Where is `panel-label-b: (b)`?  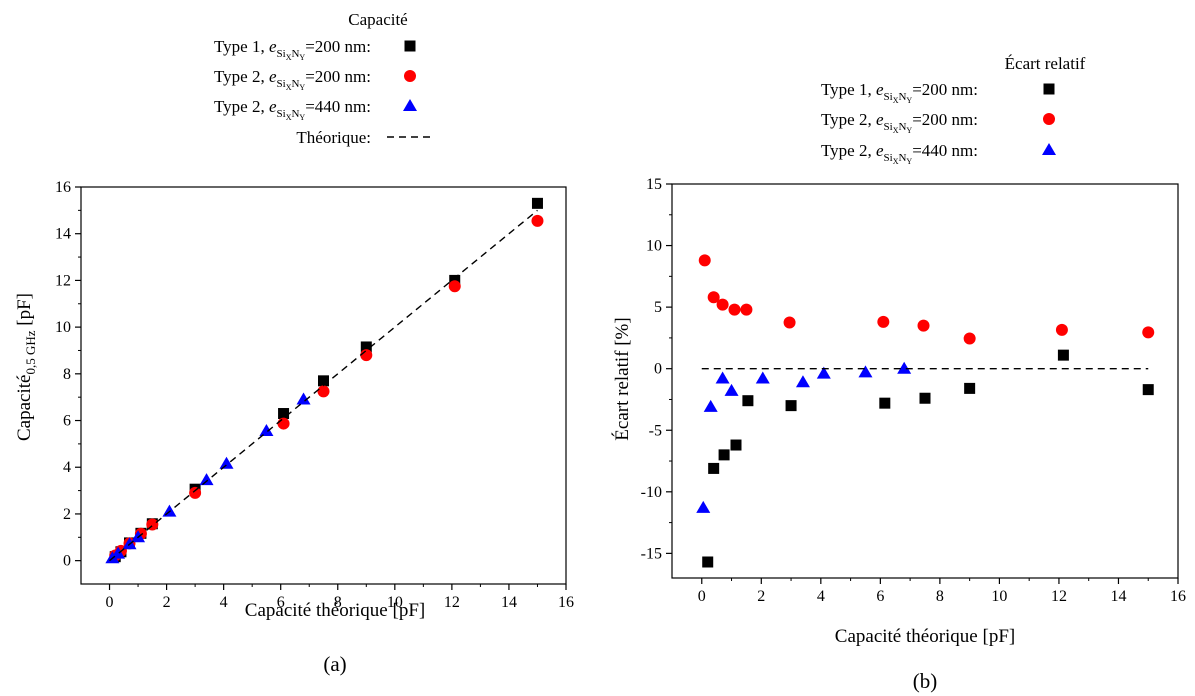 panel-label-b: (b) is located at coordinates (925, 681).